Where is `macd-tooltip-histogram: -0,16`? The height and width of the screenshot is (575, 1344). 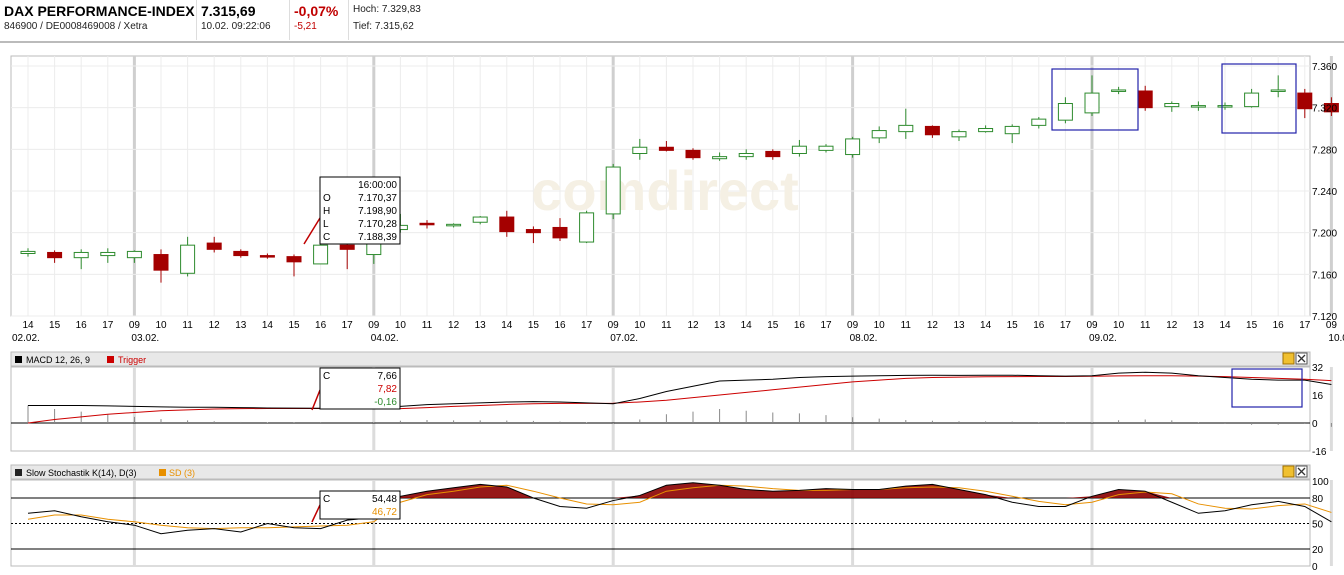 macd-tooltip-histogram: -0,16 is located at coordinates (385, 402).